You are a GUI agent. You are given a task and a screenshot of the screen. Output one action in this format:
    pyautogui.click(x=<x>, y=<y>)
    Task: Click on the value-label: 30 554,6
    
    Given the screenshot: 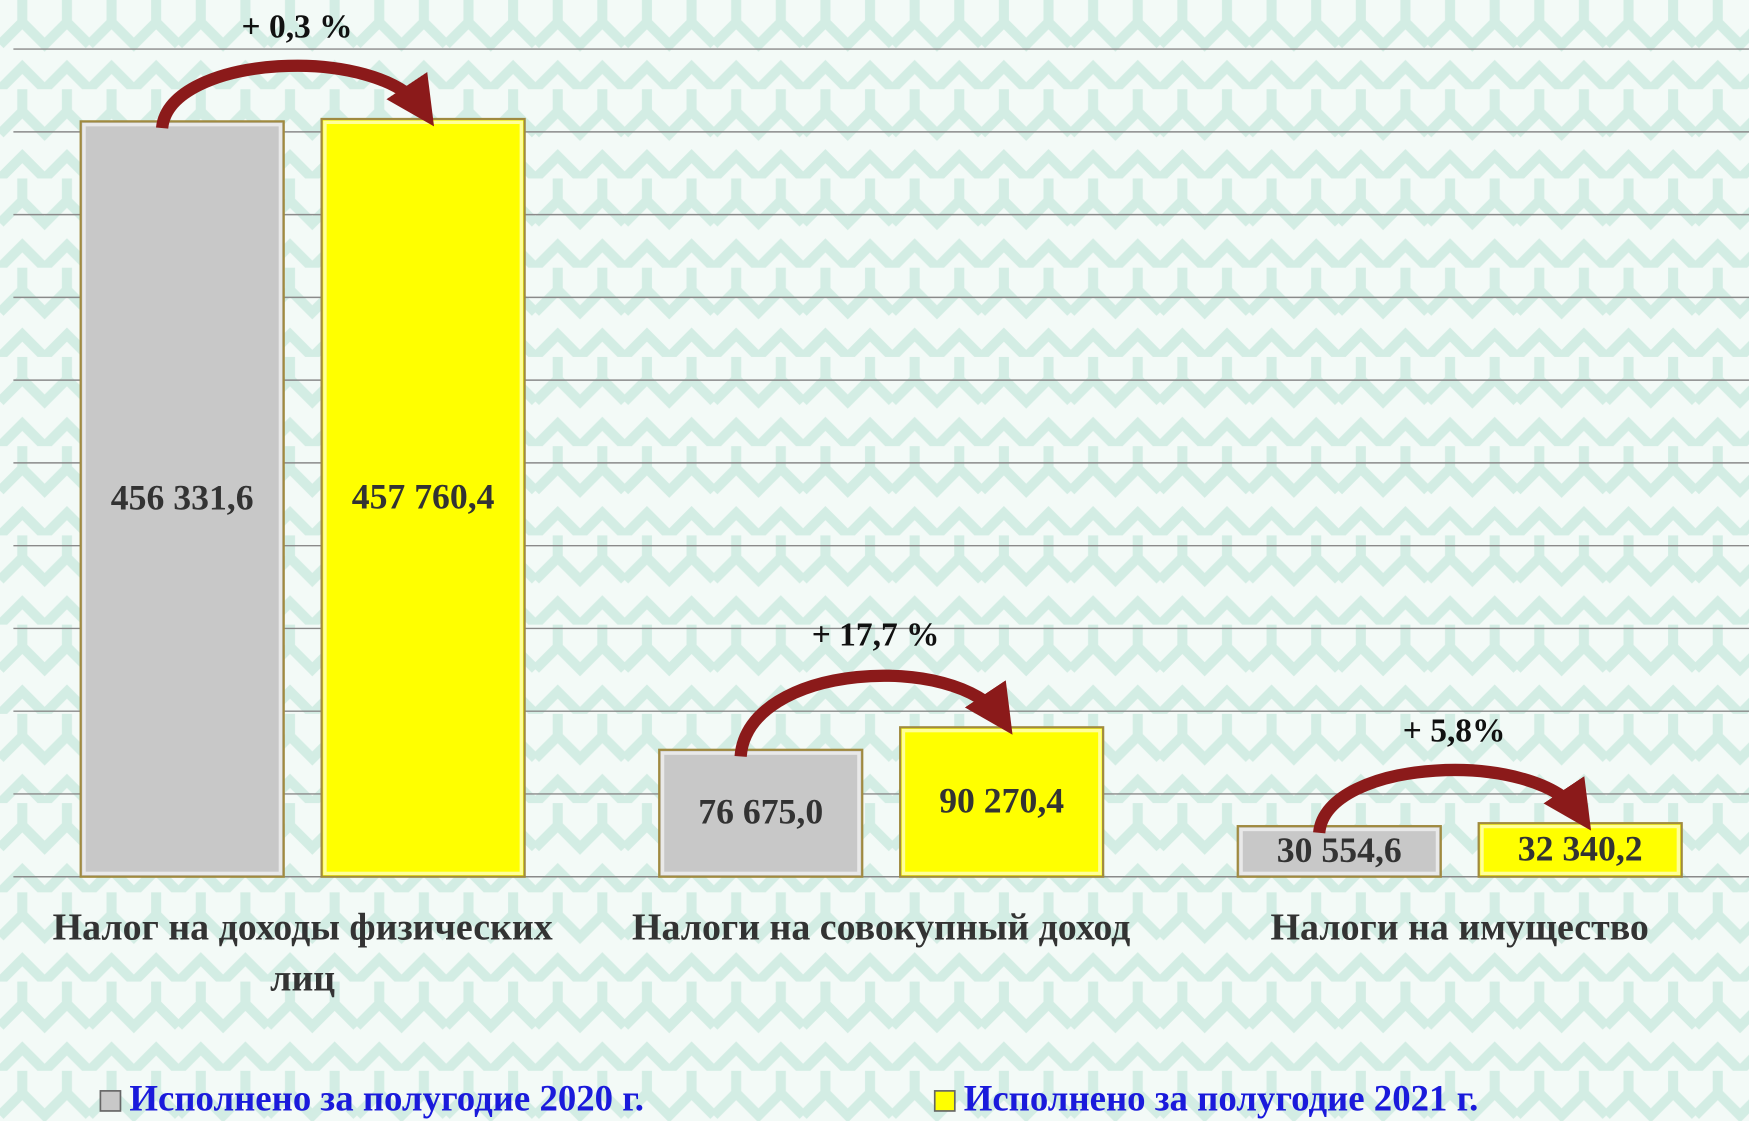 What is the action you would take?
    pyautogui.click(x=1339, y=850)
    